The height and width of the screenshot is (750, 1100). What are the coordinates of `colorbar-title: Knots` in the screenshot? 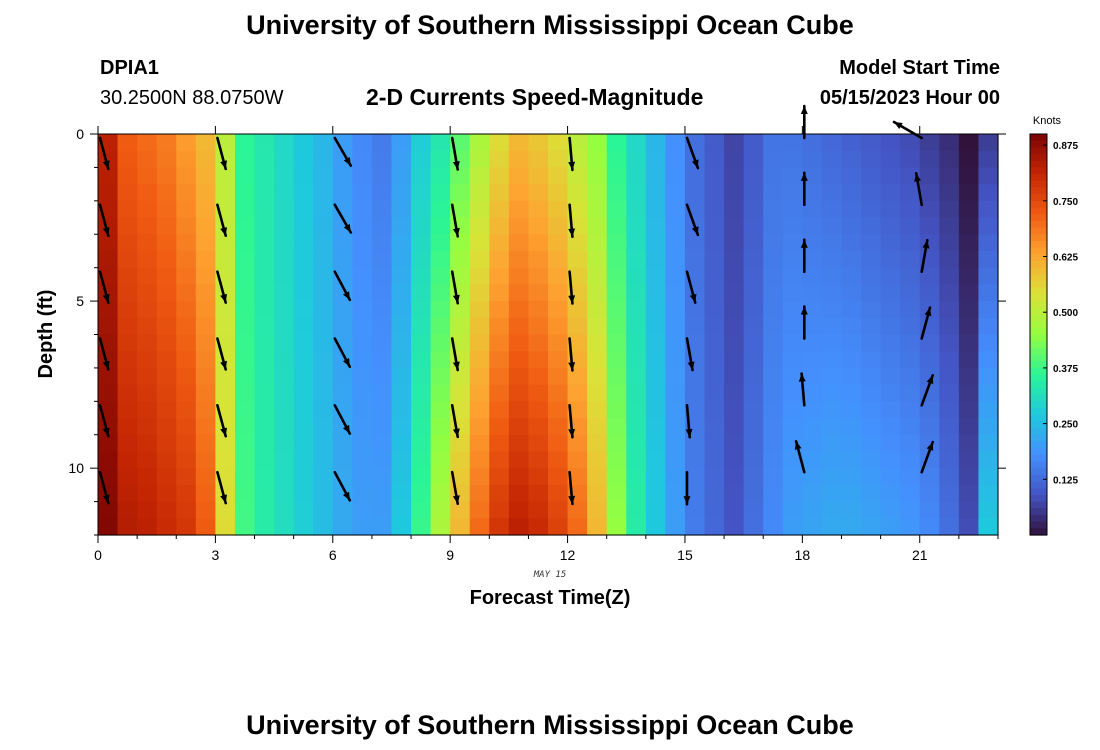 It's located at (1047, 121).